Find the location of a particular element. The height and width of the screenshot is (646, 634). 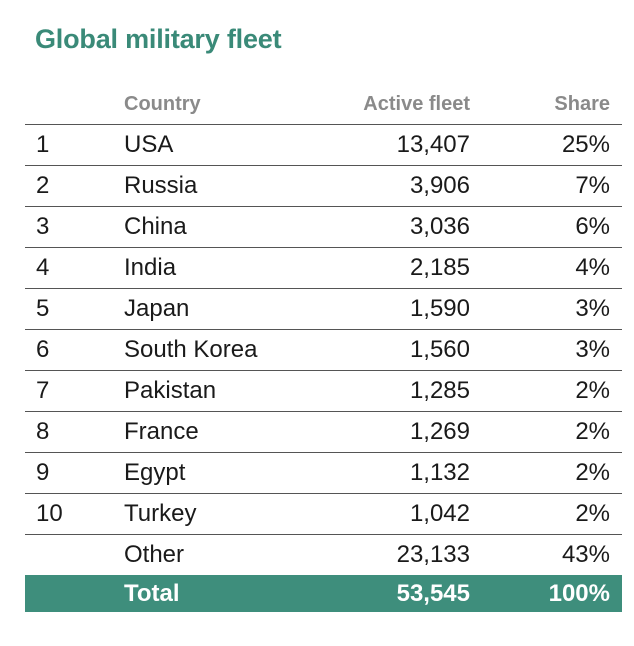

rank-cell: 10 is located at coordinates (74, 514).